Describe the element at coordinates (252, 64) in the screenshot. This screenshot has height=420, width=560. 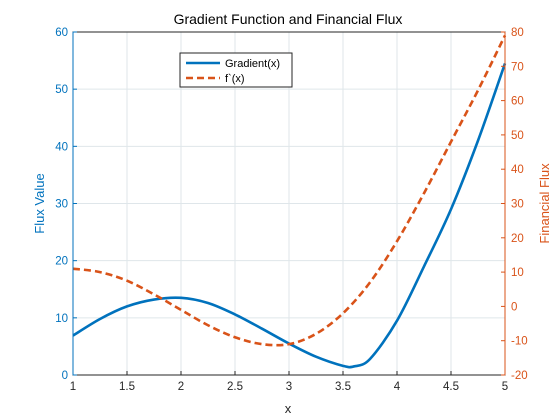
I see `legend-label: Gradient(x)` at that location.